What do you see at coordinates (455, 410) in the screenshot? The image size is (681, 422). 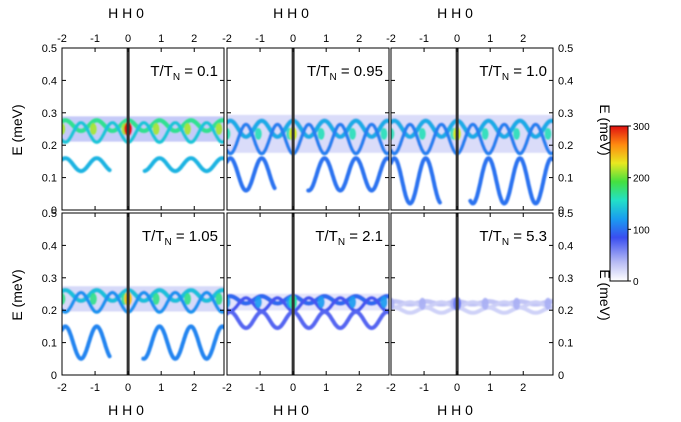 I see `bottom-xlabel-3: H H 0` at bounding box center [455, 410].